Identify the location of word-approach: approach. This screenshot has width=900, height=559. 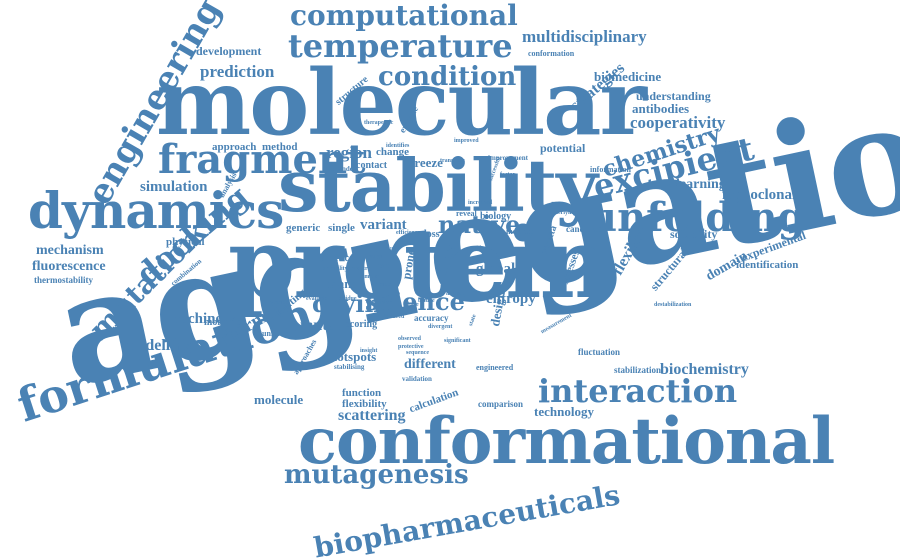
(234, 147).